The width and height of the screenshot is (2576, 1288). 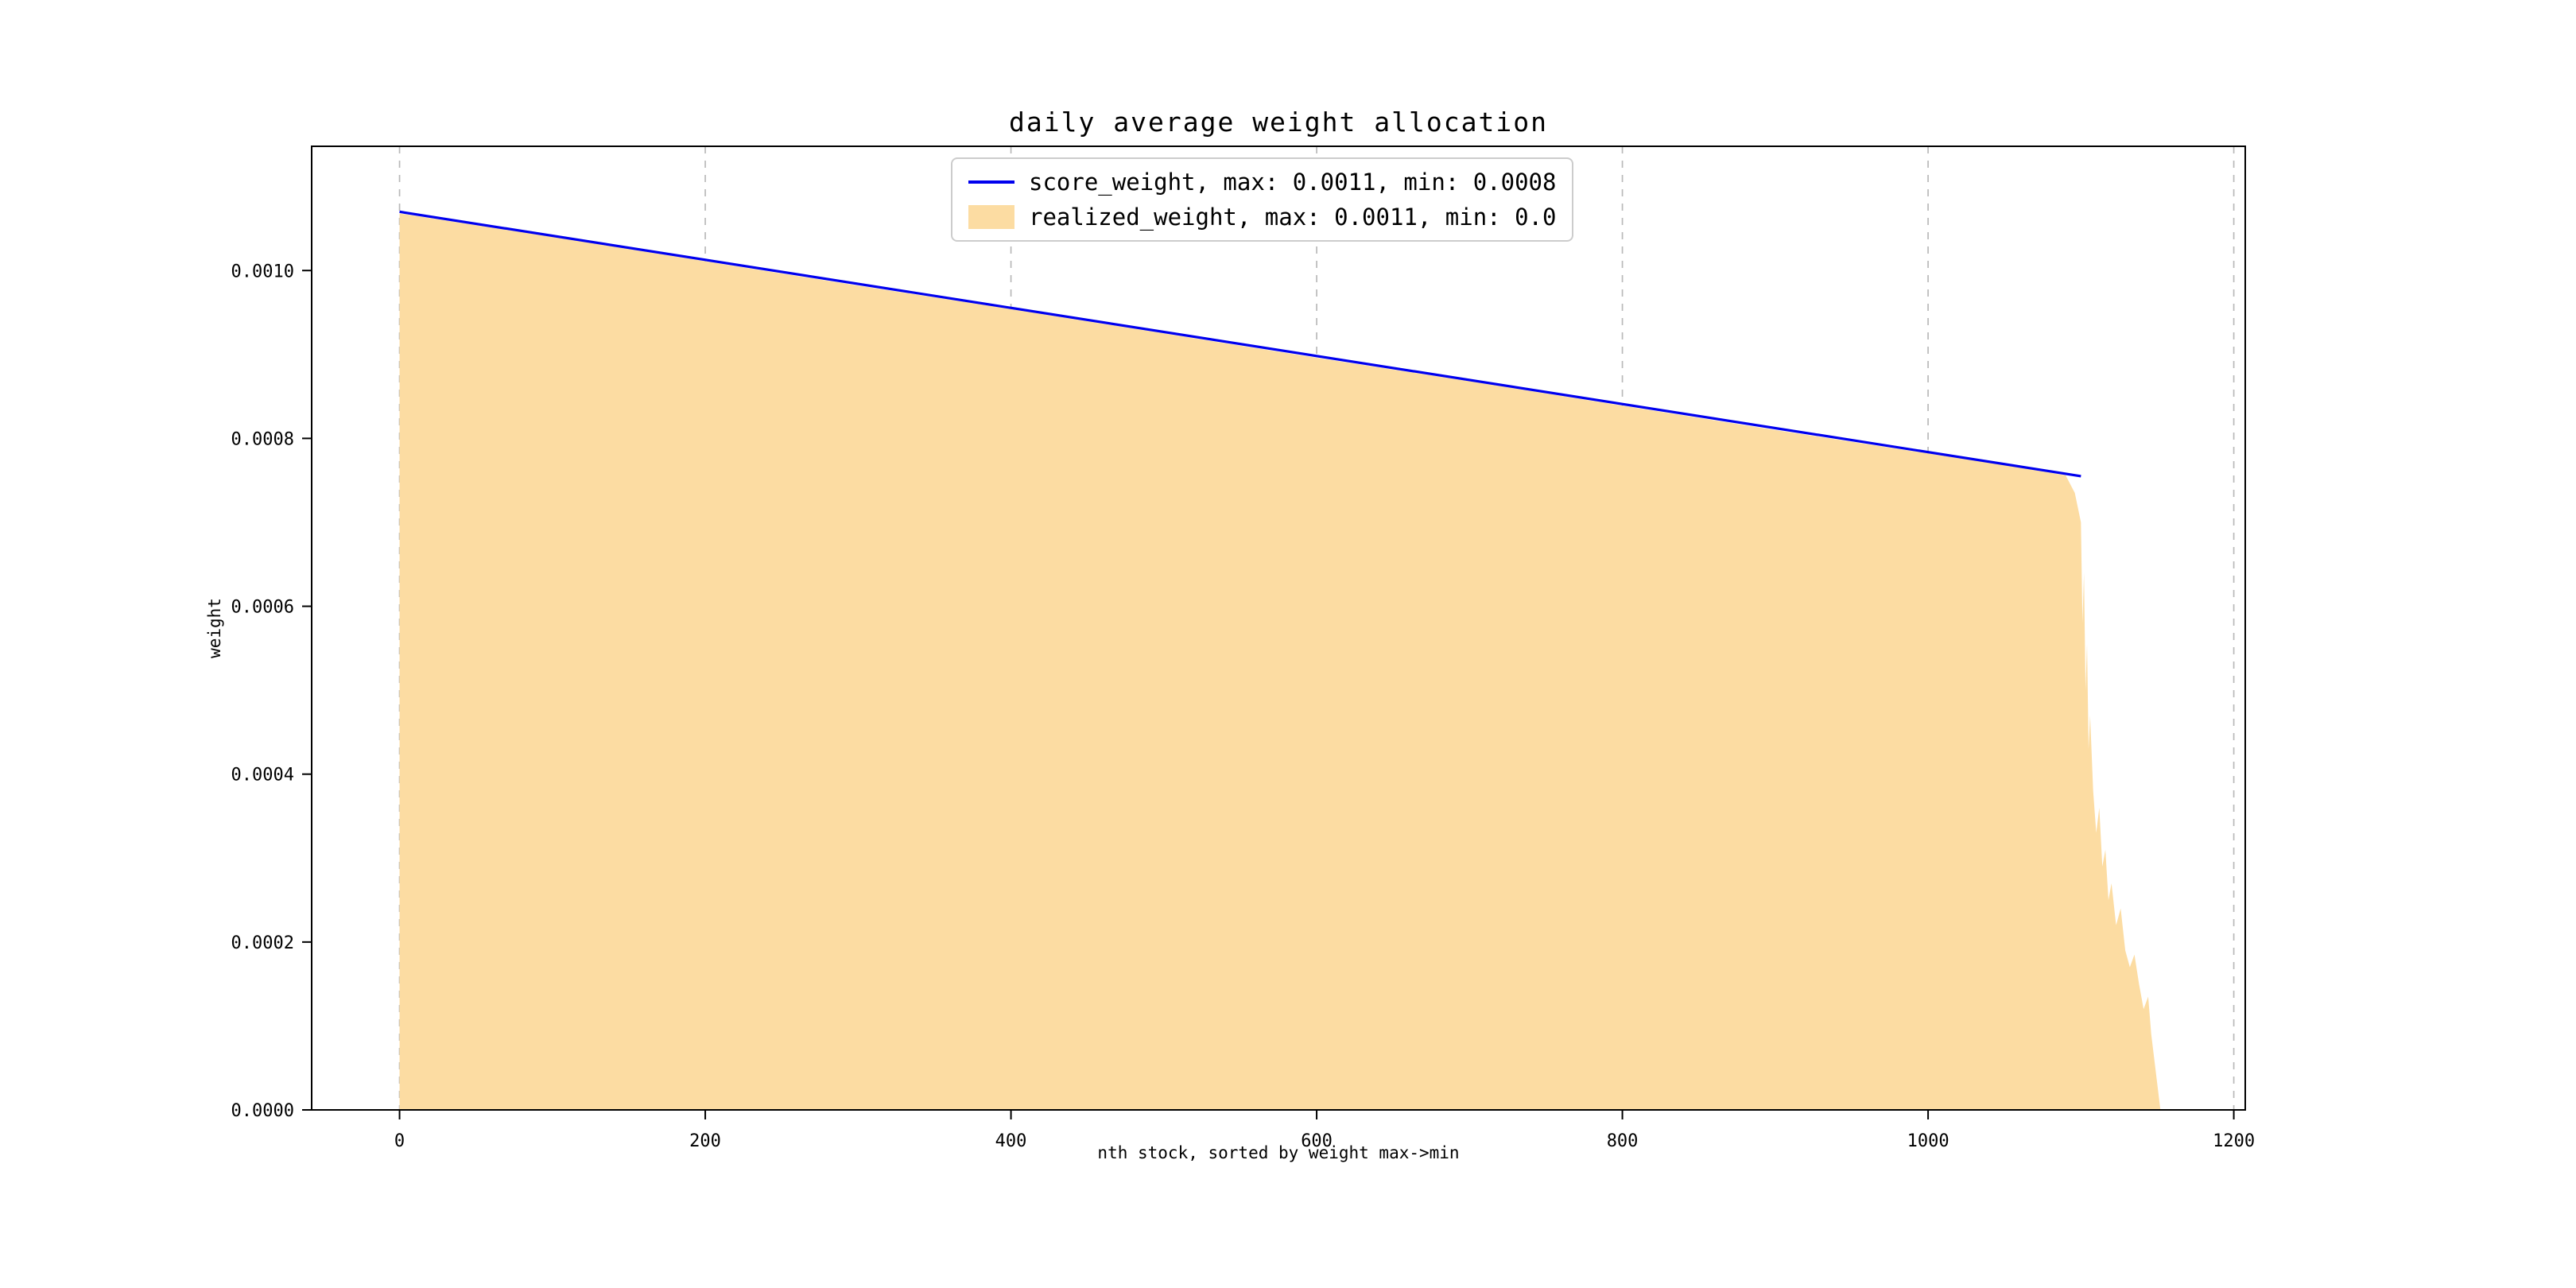 I want to click on x-tick-label: 1000, so click(x=1928, y=1141).